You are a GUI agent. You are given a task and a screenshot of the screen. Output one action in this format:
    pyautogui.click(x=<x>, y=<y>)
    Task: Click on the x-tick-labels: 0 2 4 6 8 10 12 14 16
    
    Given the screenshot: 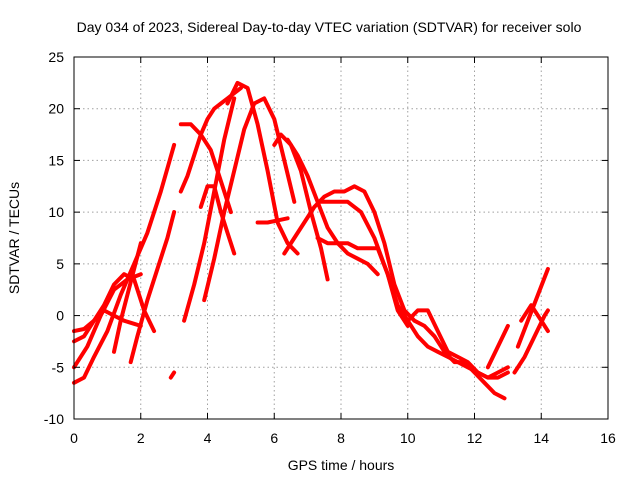 What is the action you would take?
    pyautogui.click(x=343, y=438)
    